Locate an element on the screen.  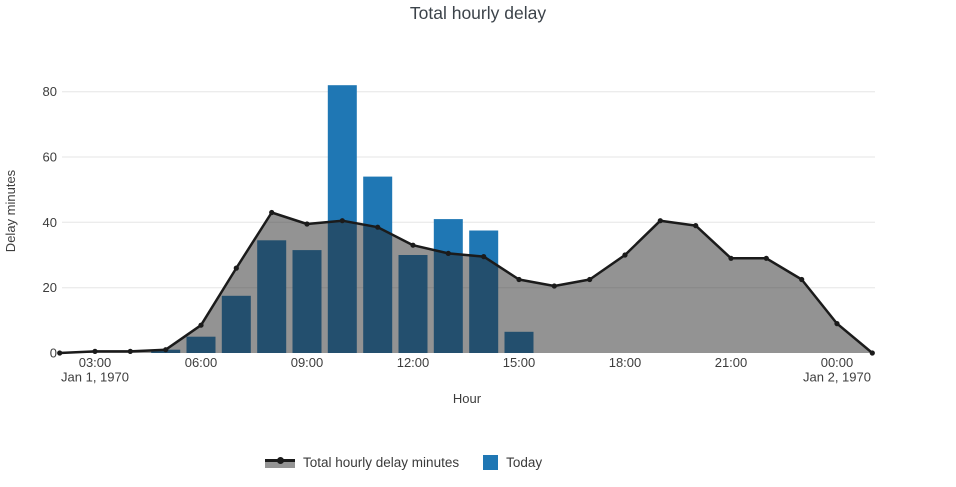
y-tick-label: 20 is located at coordinates (50, 287).